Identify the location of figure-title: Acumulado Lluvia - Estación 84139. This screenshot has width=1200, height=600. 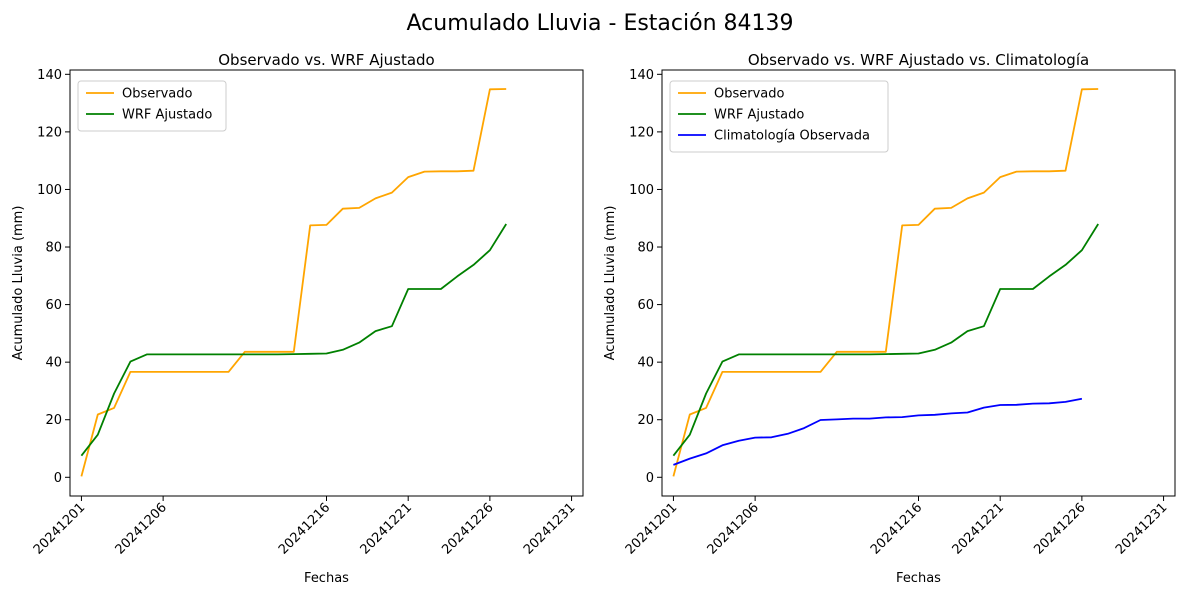
(600, 23).